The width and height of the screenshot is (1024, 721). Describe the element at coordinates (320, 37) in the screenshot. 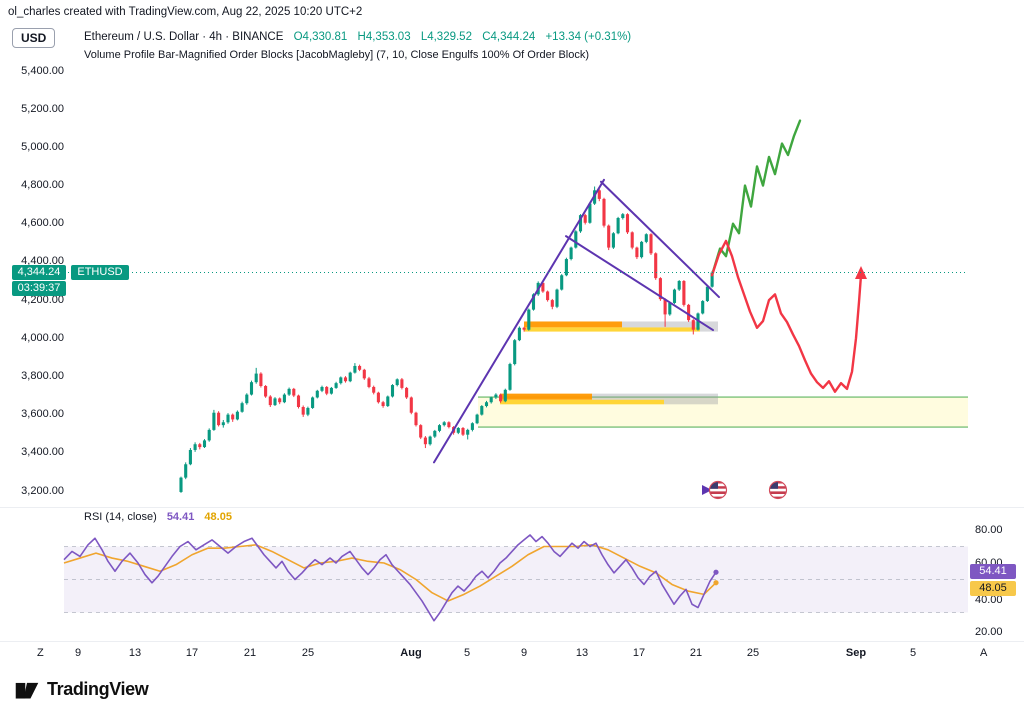

I see `ohlc-open: O4,330.81` at that location.